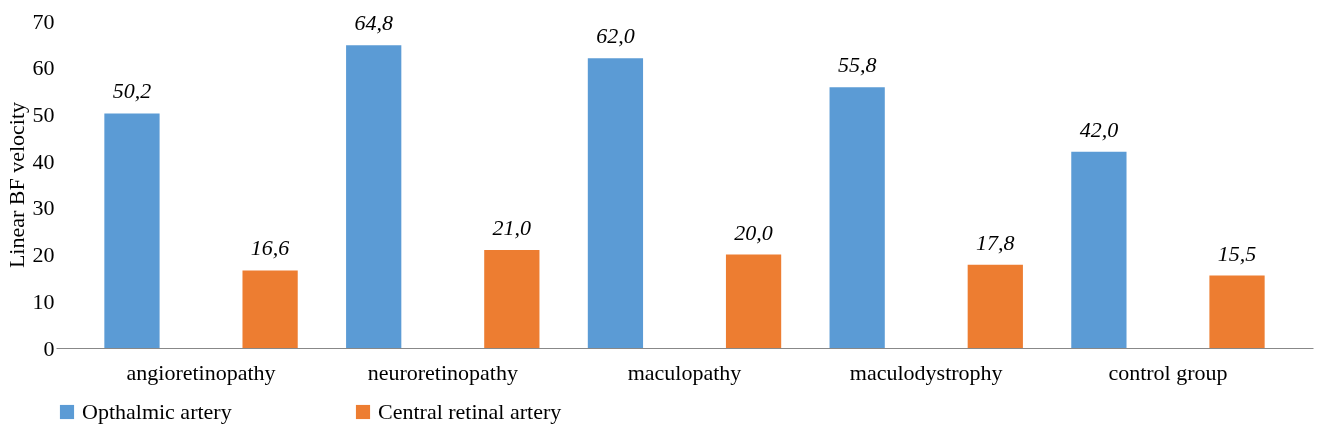  I want to click on legend-label: Central retinal artery, so click(470, 411).